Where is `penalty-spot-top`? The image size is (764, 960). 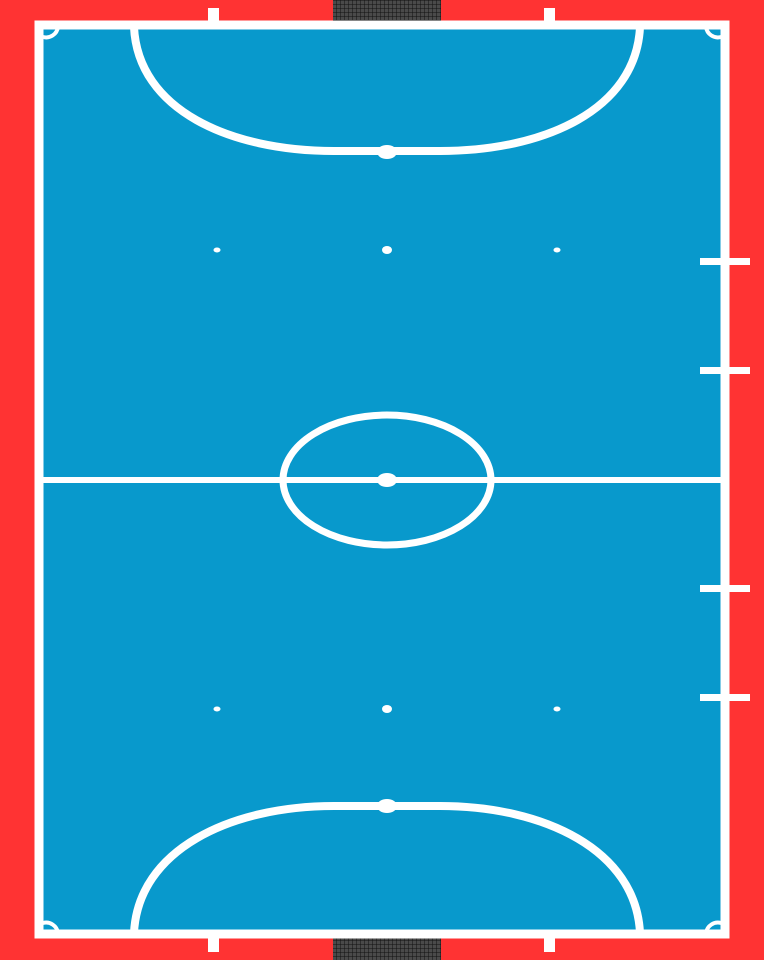 penalty-spot-top is located at coordinates (387, 152).